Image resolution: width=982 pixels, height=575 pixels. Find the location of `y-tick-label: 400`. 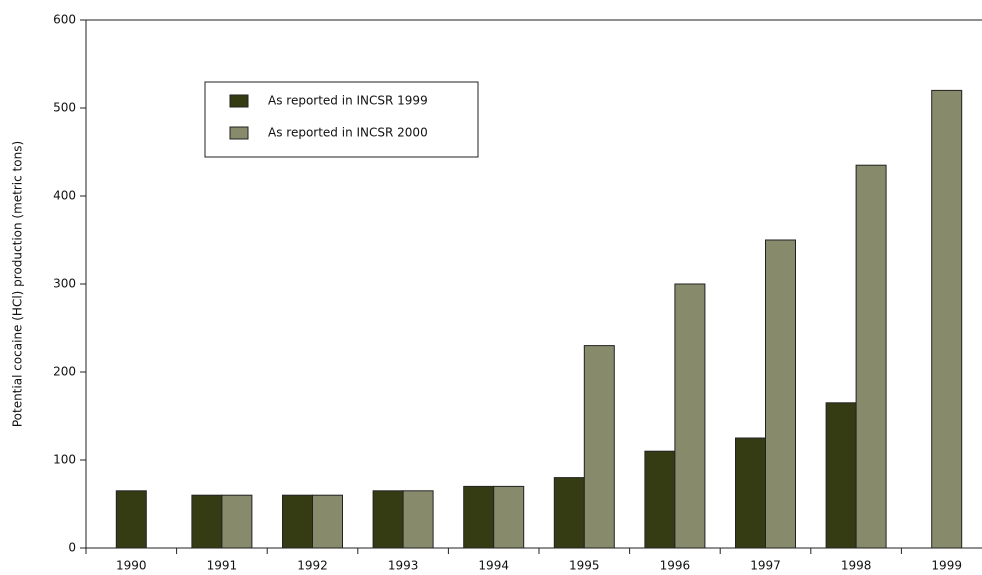

y-tick-label: 400 is located at coordinates (64, 196).